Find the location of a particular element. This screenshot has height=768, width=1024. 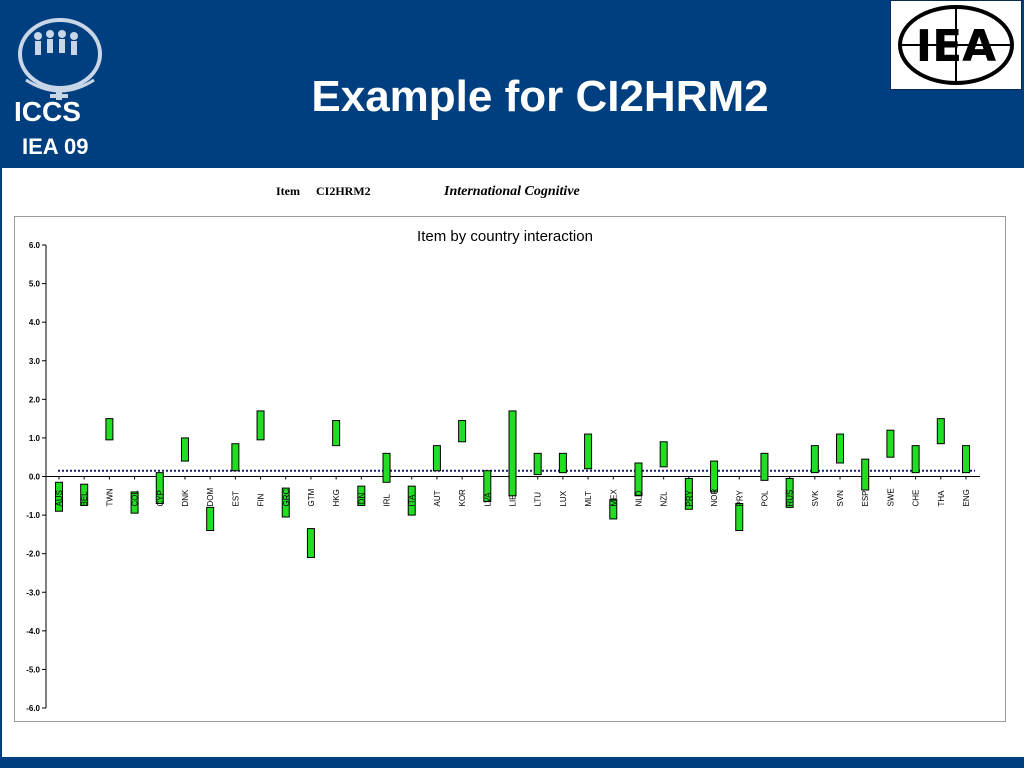

x-tick-label: COL is located at coordinates (135, 498).